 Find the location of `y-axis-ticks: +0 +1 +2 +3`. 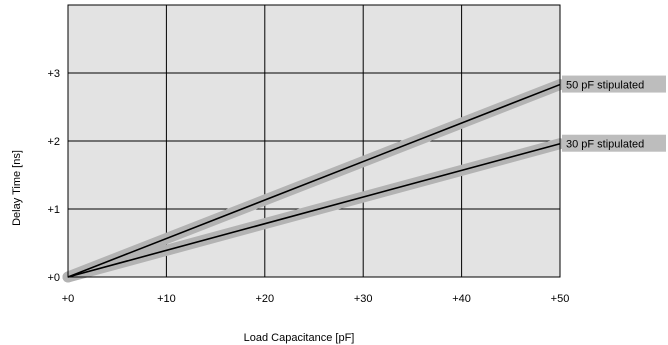

y-axis-ticks: +0 +1 +2 +3 is located at coordinates (53, 176).